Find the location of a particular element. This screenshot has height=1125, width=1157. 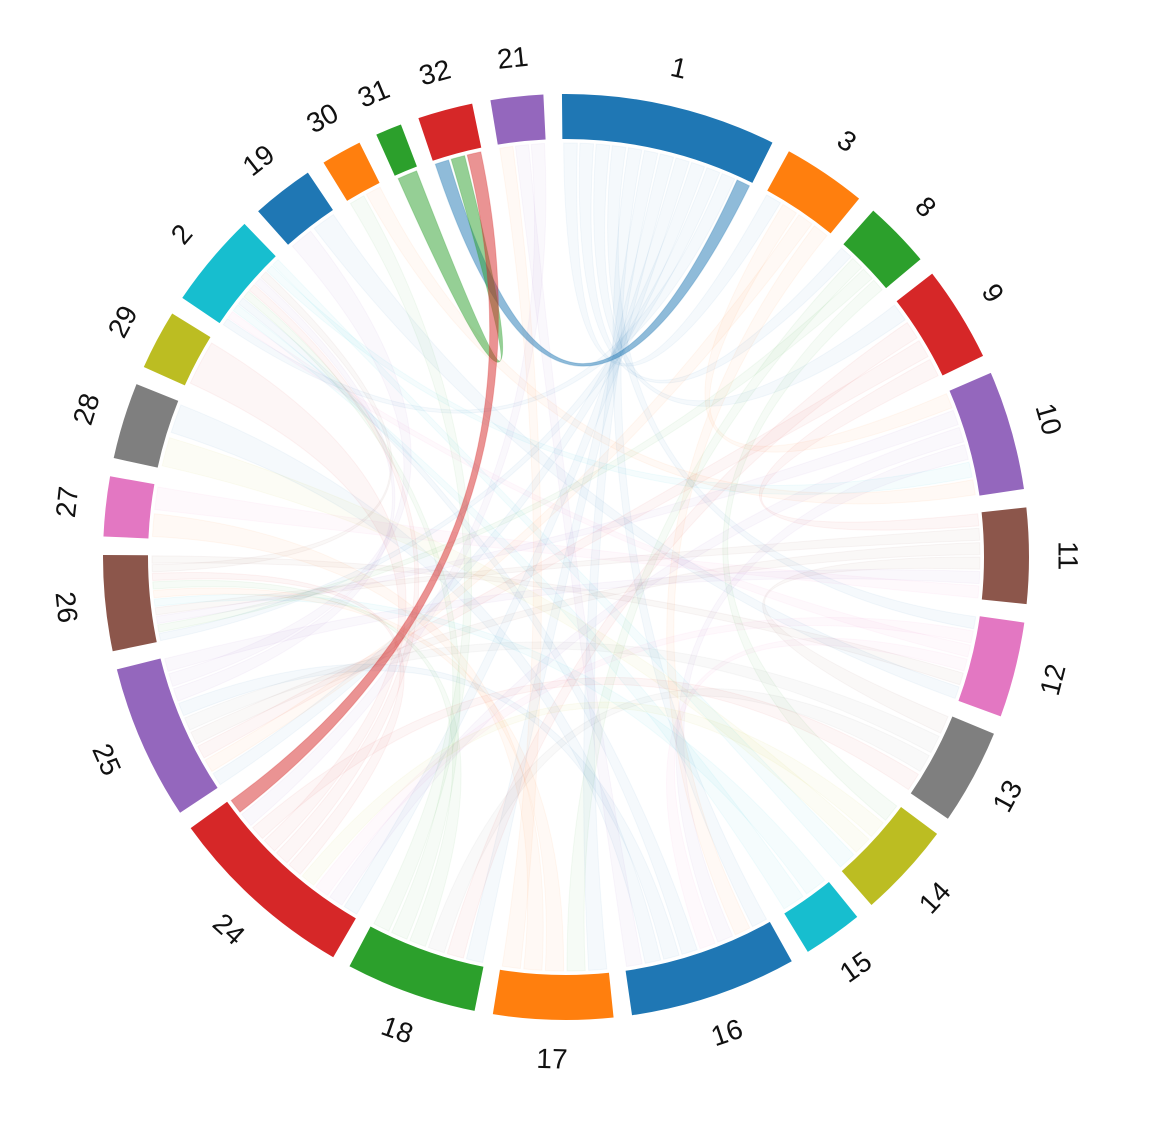

segment-label-26: 26 is located at coordinates (67, 607).